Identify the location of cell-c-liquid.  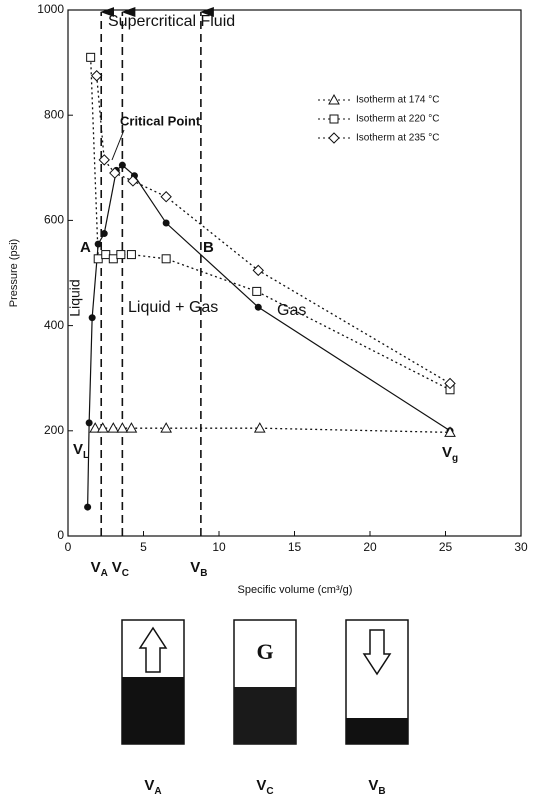
(265, 715).